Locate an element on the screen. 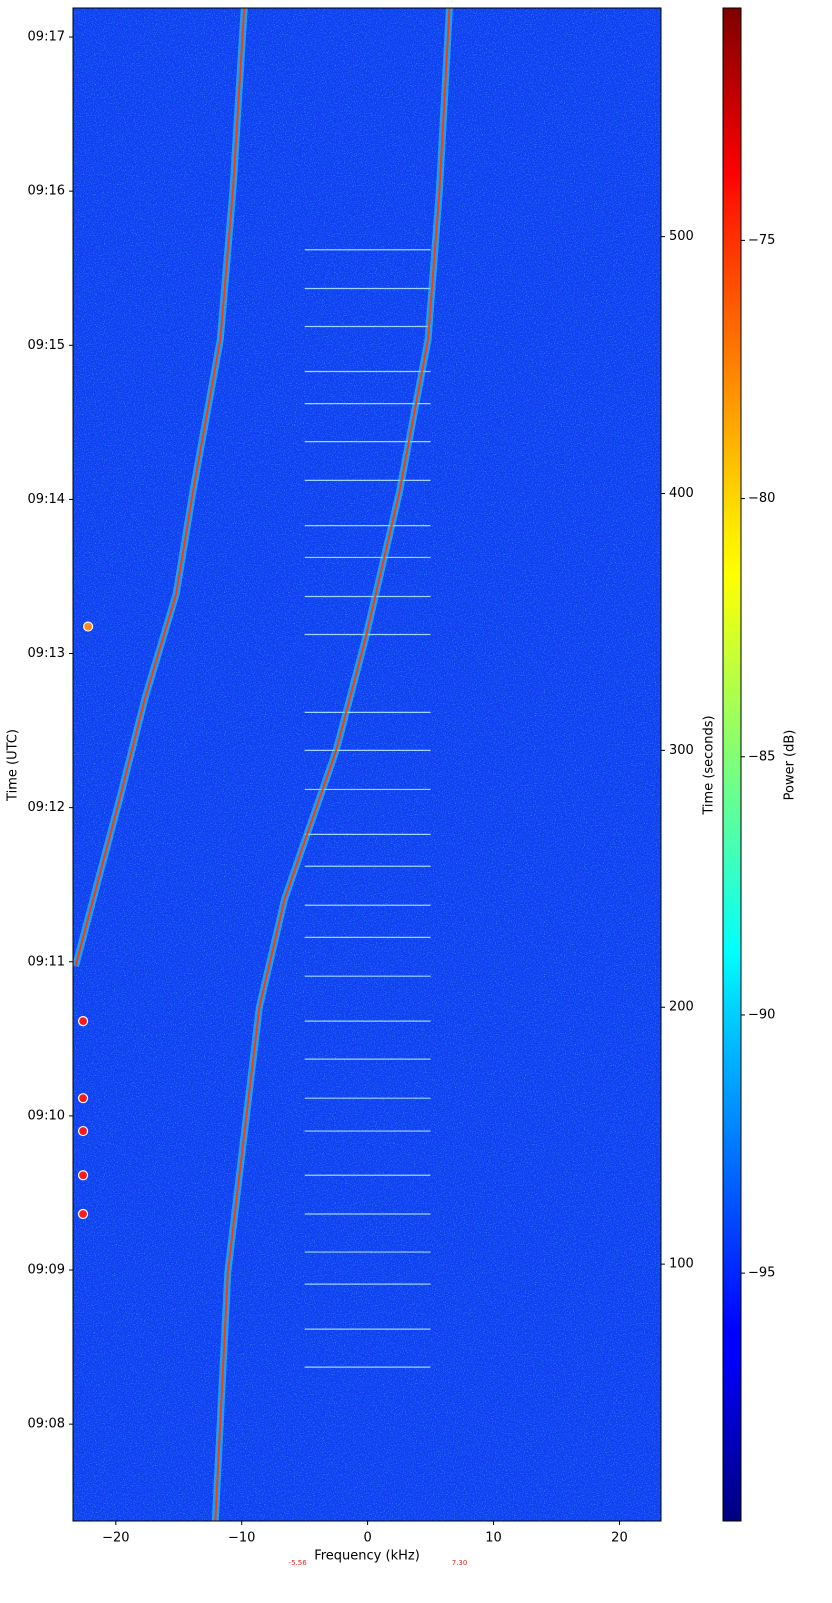 Image resolution: width=832 pixels, height=1603 pixels. x-axis-label: Frequency (kHz) is located at coordinates (367, 1556).